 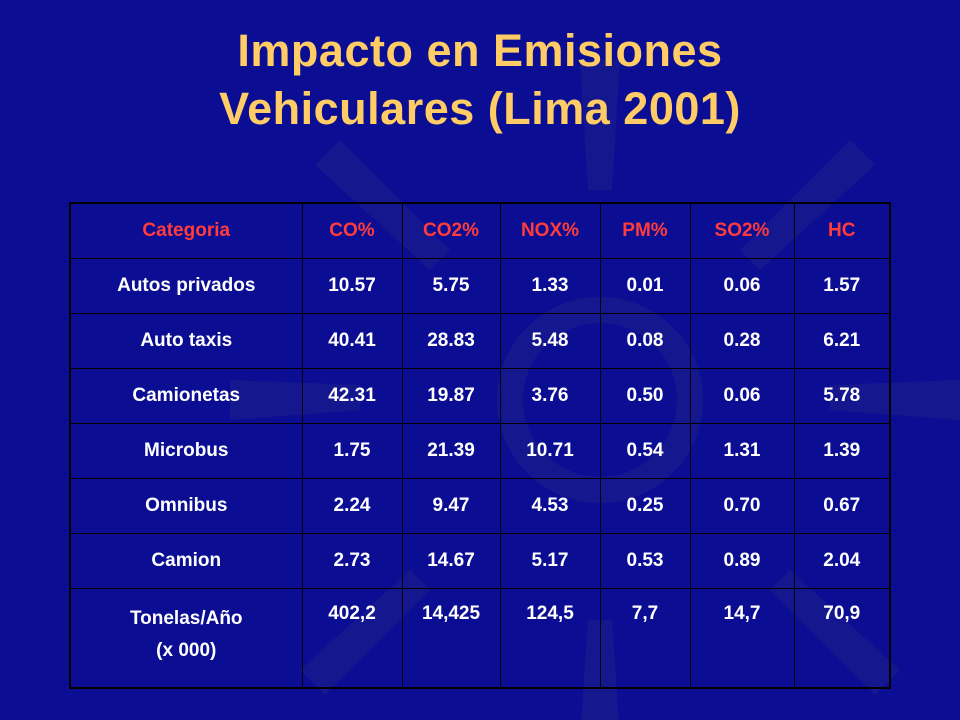 What do you see at coordinates (550, 341) in the screenshot?
I see `value-cell: 5.48` at bounding box center [550, 341].